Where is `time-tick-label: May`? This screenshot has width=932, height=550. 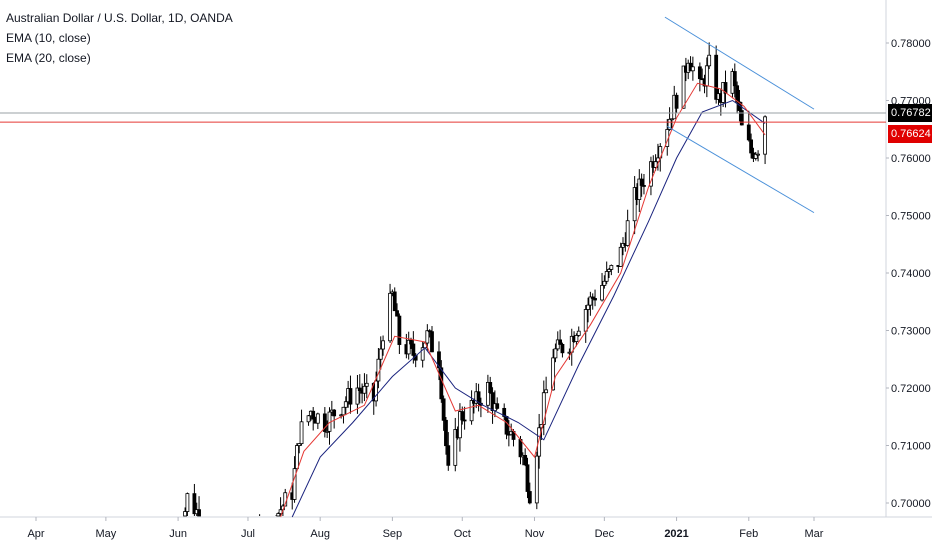 time-tick-label: May is located at coordinates (105, 534).